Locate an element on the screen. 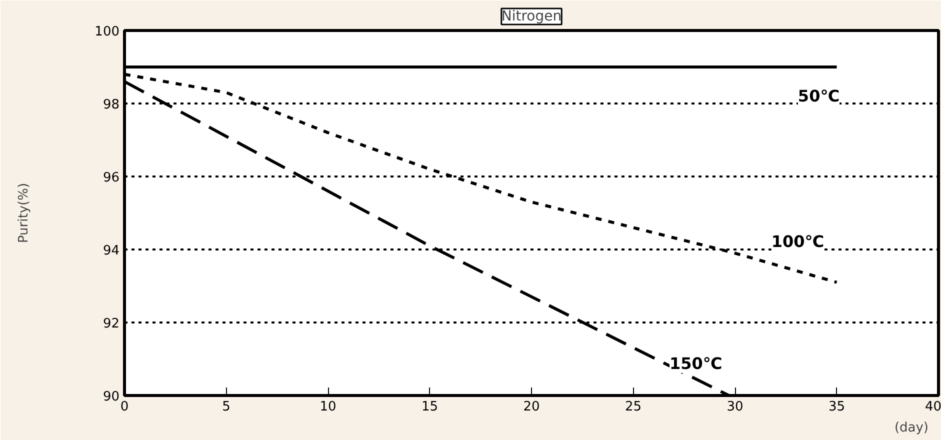 This screenshot has width=941, height=440. y-tick-label: 98 is located at coordinates (111, 105).